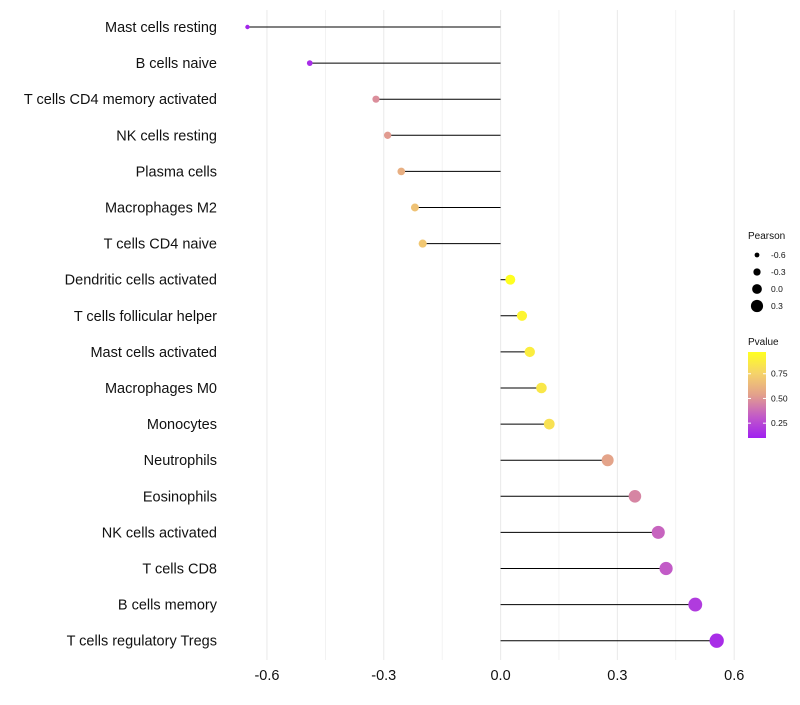 The width and height of the screenshot is (800, 705). I want to click on color-legend-label: 0.25, so click(779, 423).